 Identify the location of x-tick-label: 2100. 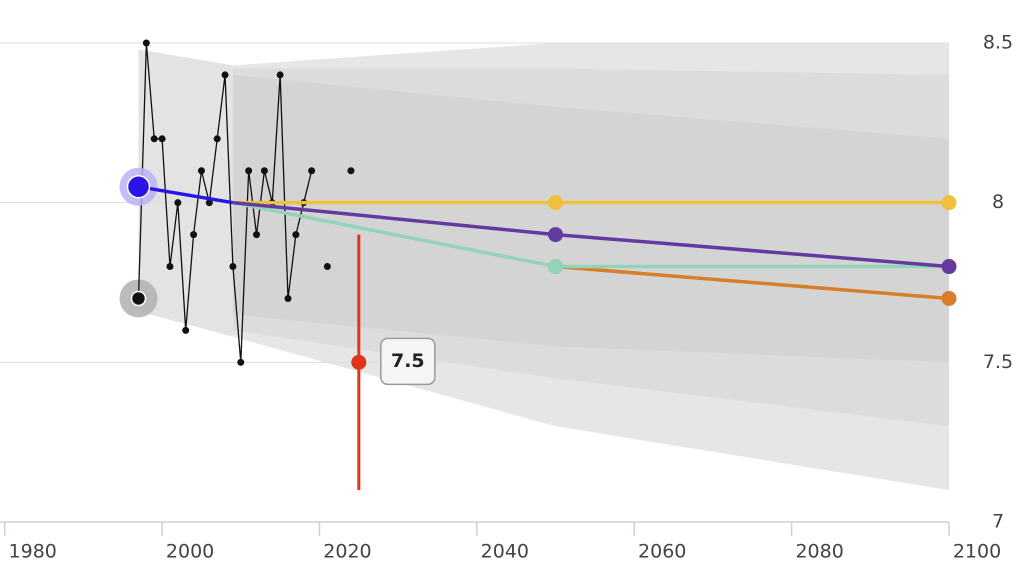
(977, 552).